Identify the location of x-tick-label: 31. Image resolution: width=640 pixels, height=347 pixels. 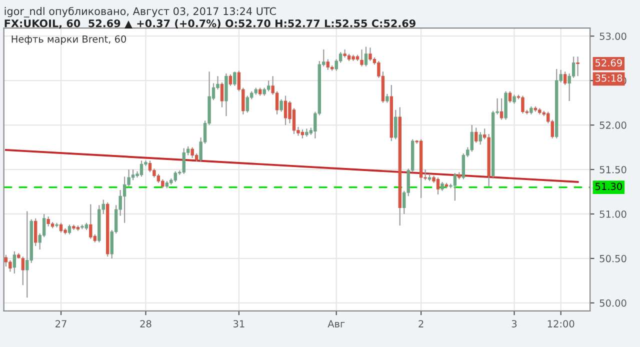
(238, 324).